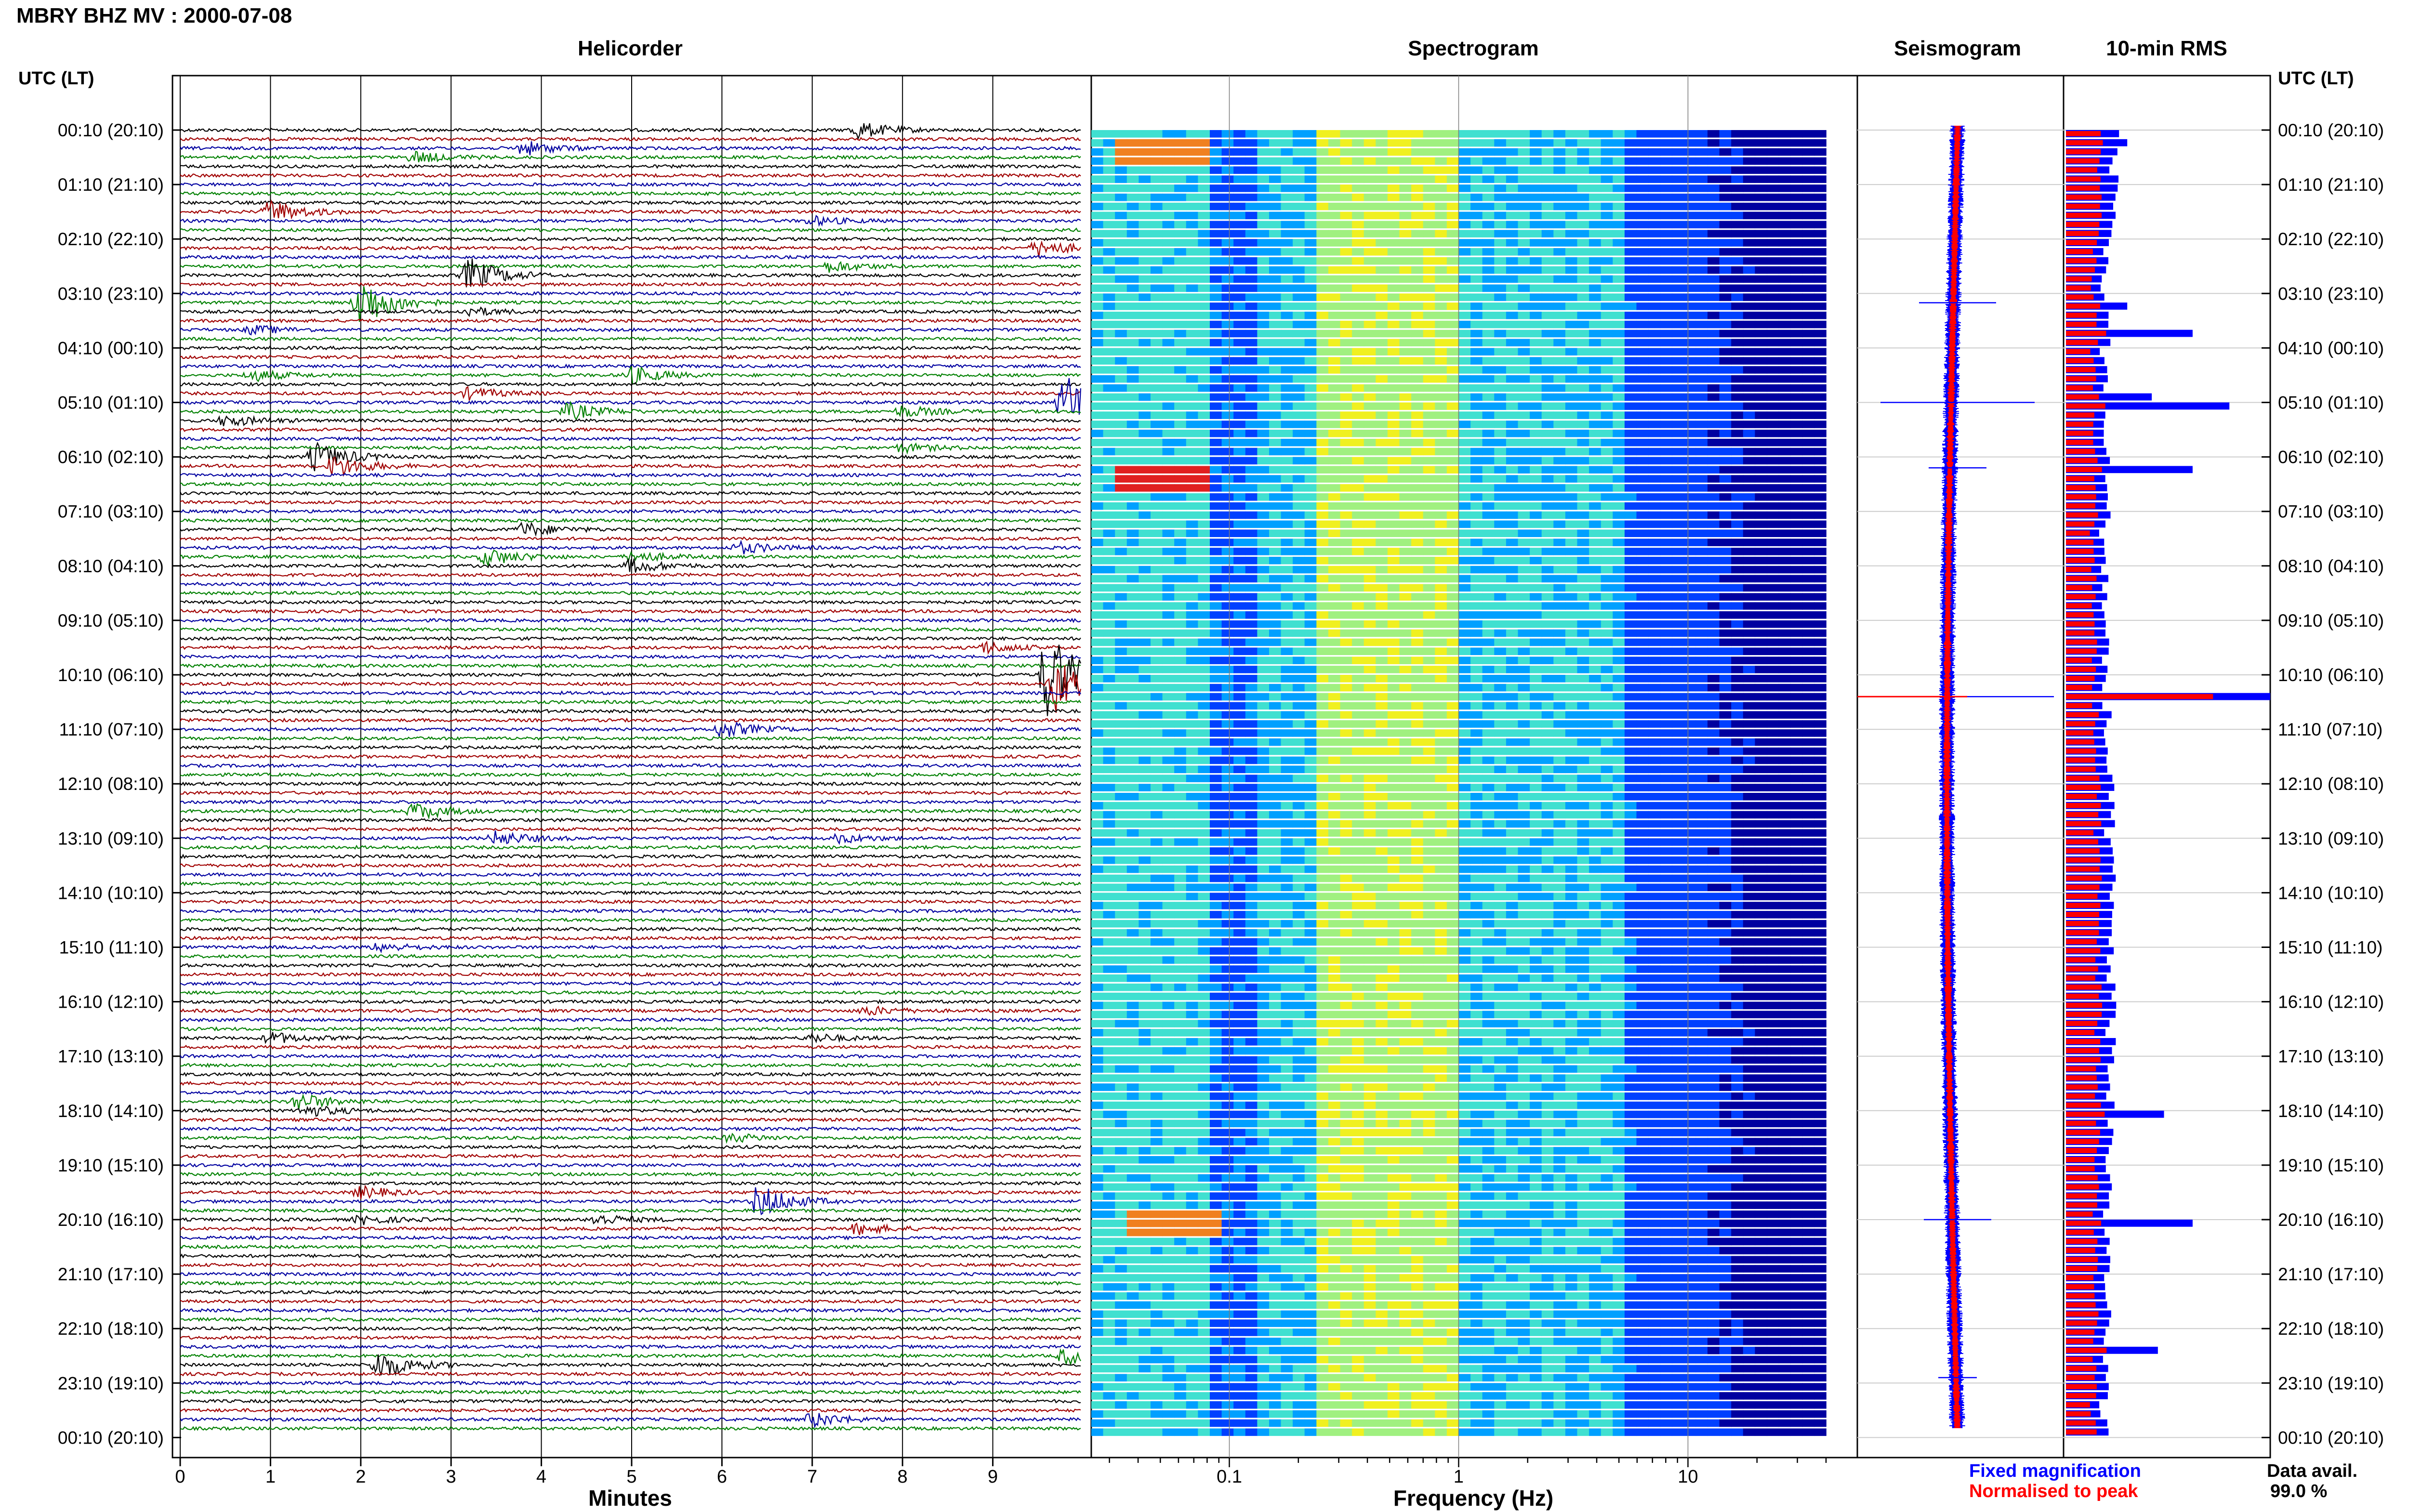 This screenshot has height=1512, width=2409. What do you see at coordinates (270, 1477) in the screenshot?
I see `minute-tick-label: 1` at bounding box center [270, 1477].